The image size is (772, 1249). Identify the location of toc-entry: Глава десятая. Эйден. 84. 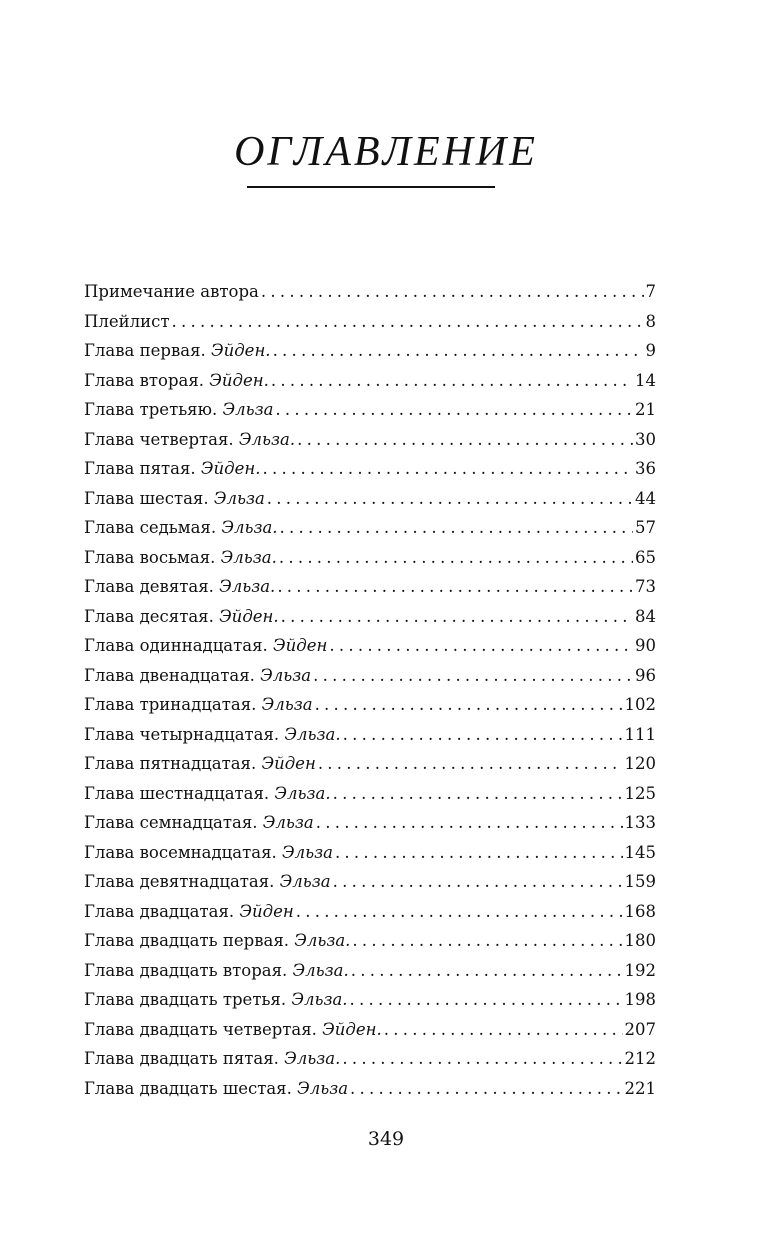
(370, 622).